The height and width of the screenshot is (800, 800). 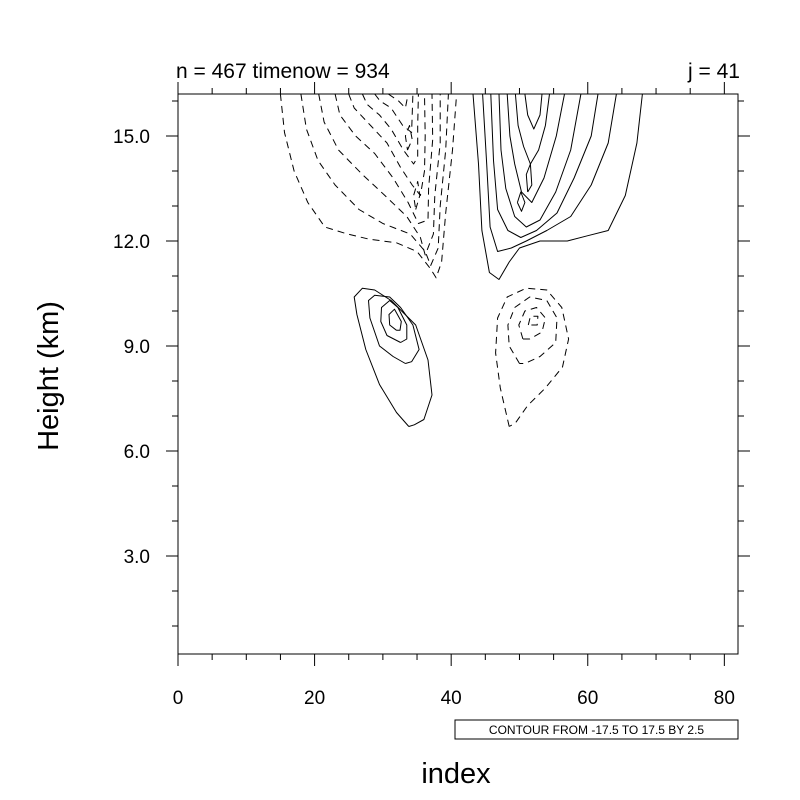 I want to click on y-tick-label: 15.0, so click(x=131, y=137).